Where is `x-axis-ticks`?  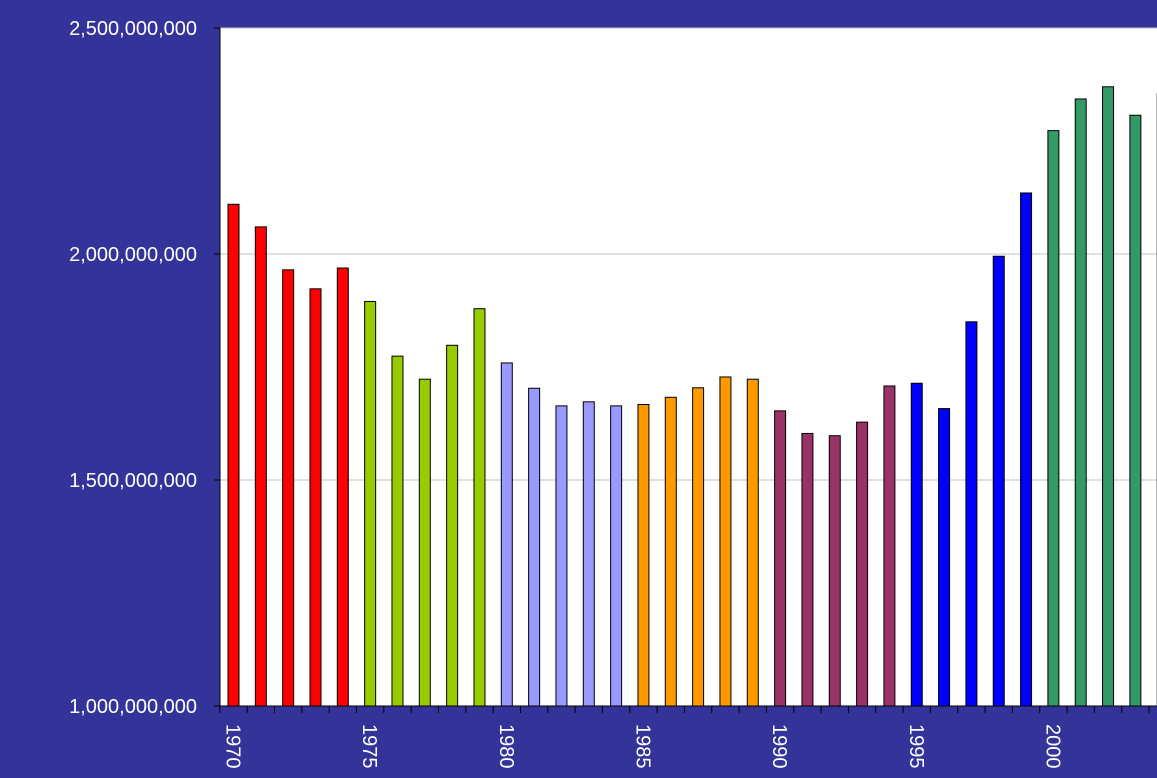
x-axis-ticks is located at coordinates (684, 709).